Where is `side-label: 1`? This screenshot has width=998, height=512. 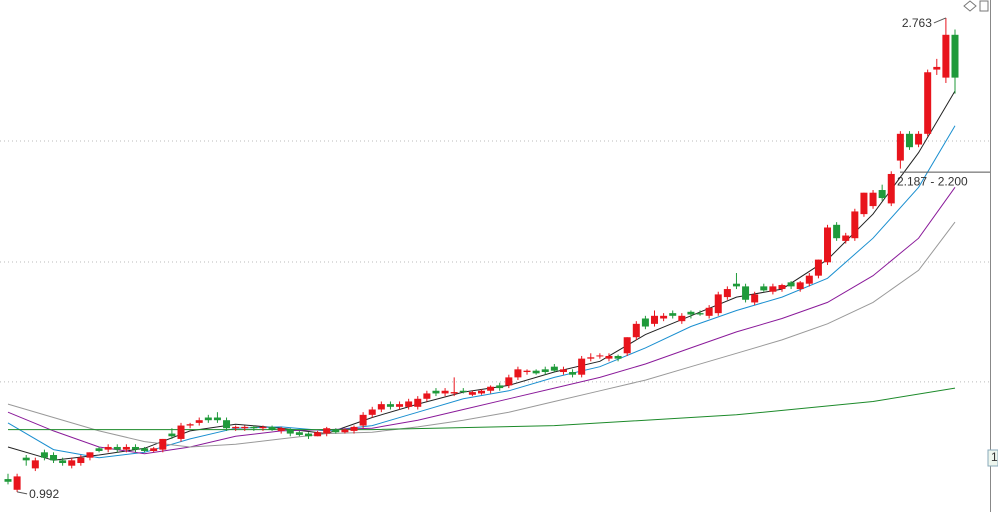 side-label: 1 is located at coordinates (994, 457).